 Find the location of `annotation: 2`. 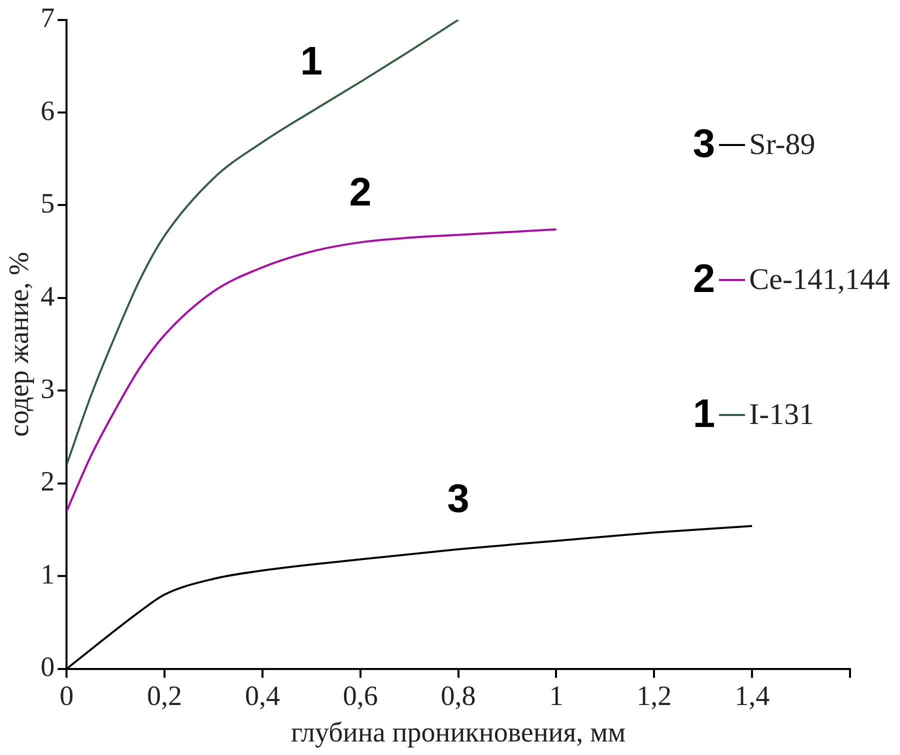

annotation: 2 is located at coordinates (360, 192).